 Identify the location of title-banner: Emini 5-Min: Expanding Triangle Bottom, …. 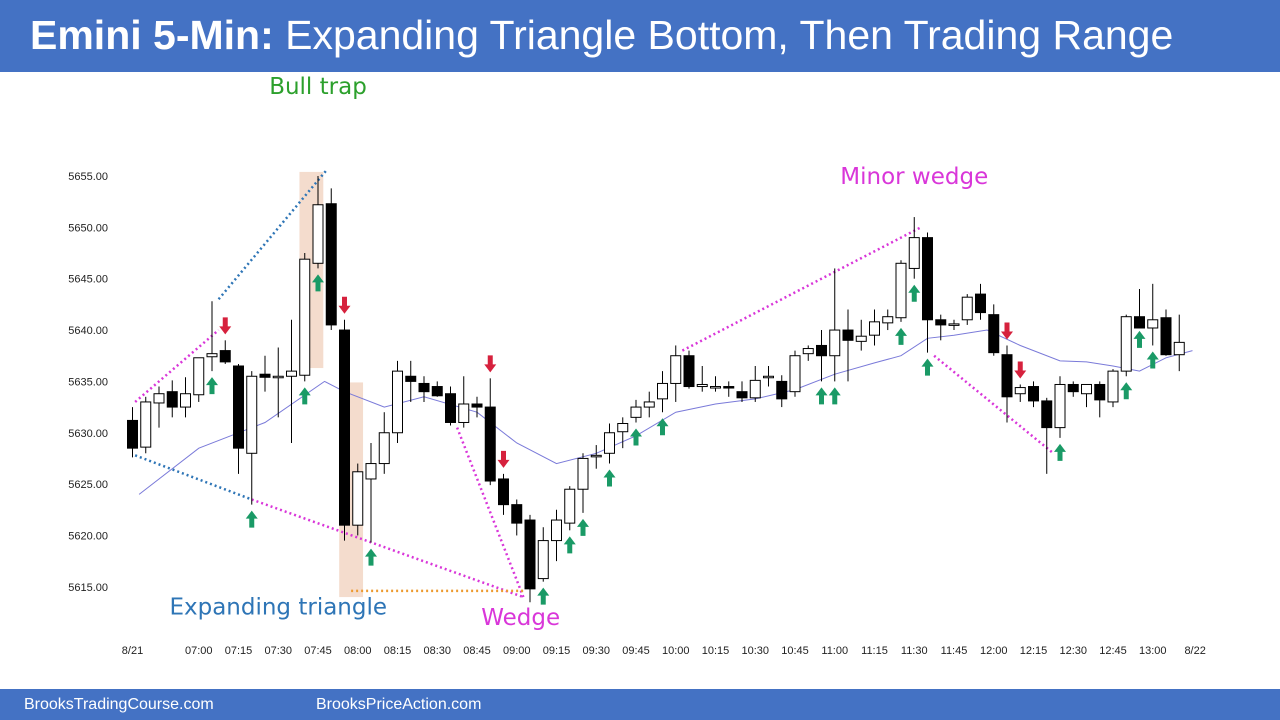
(640, 36).